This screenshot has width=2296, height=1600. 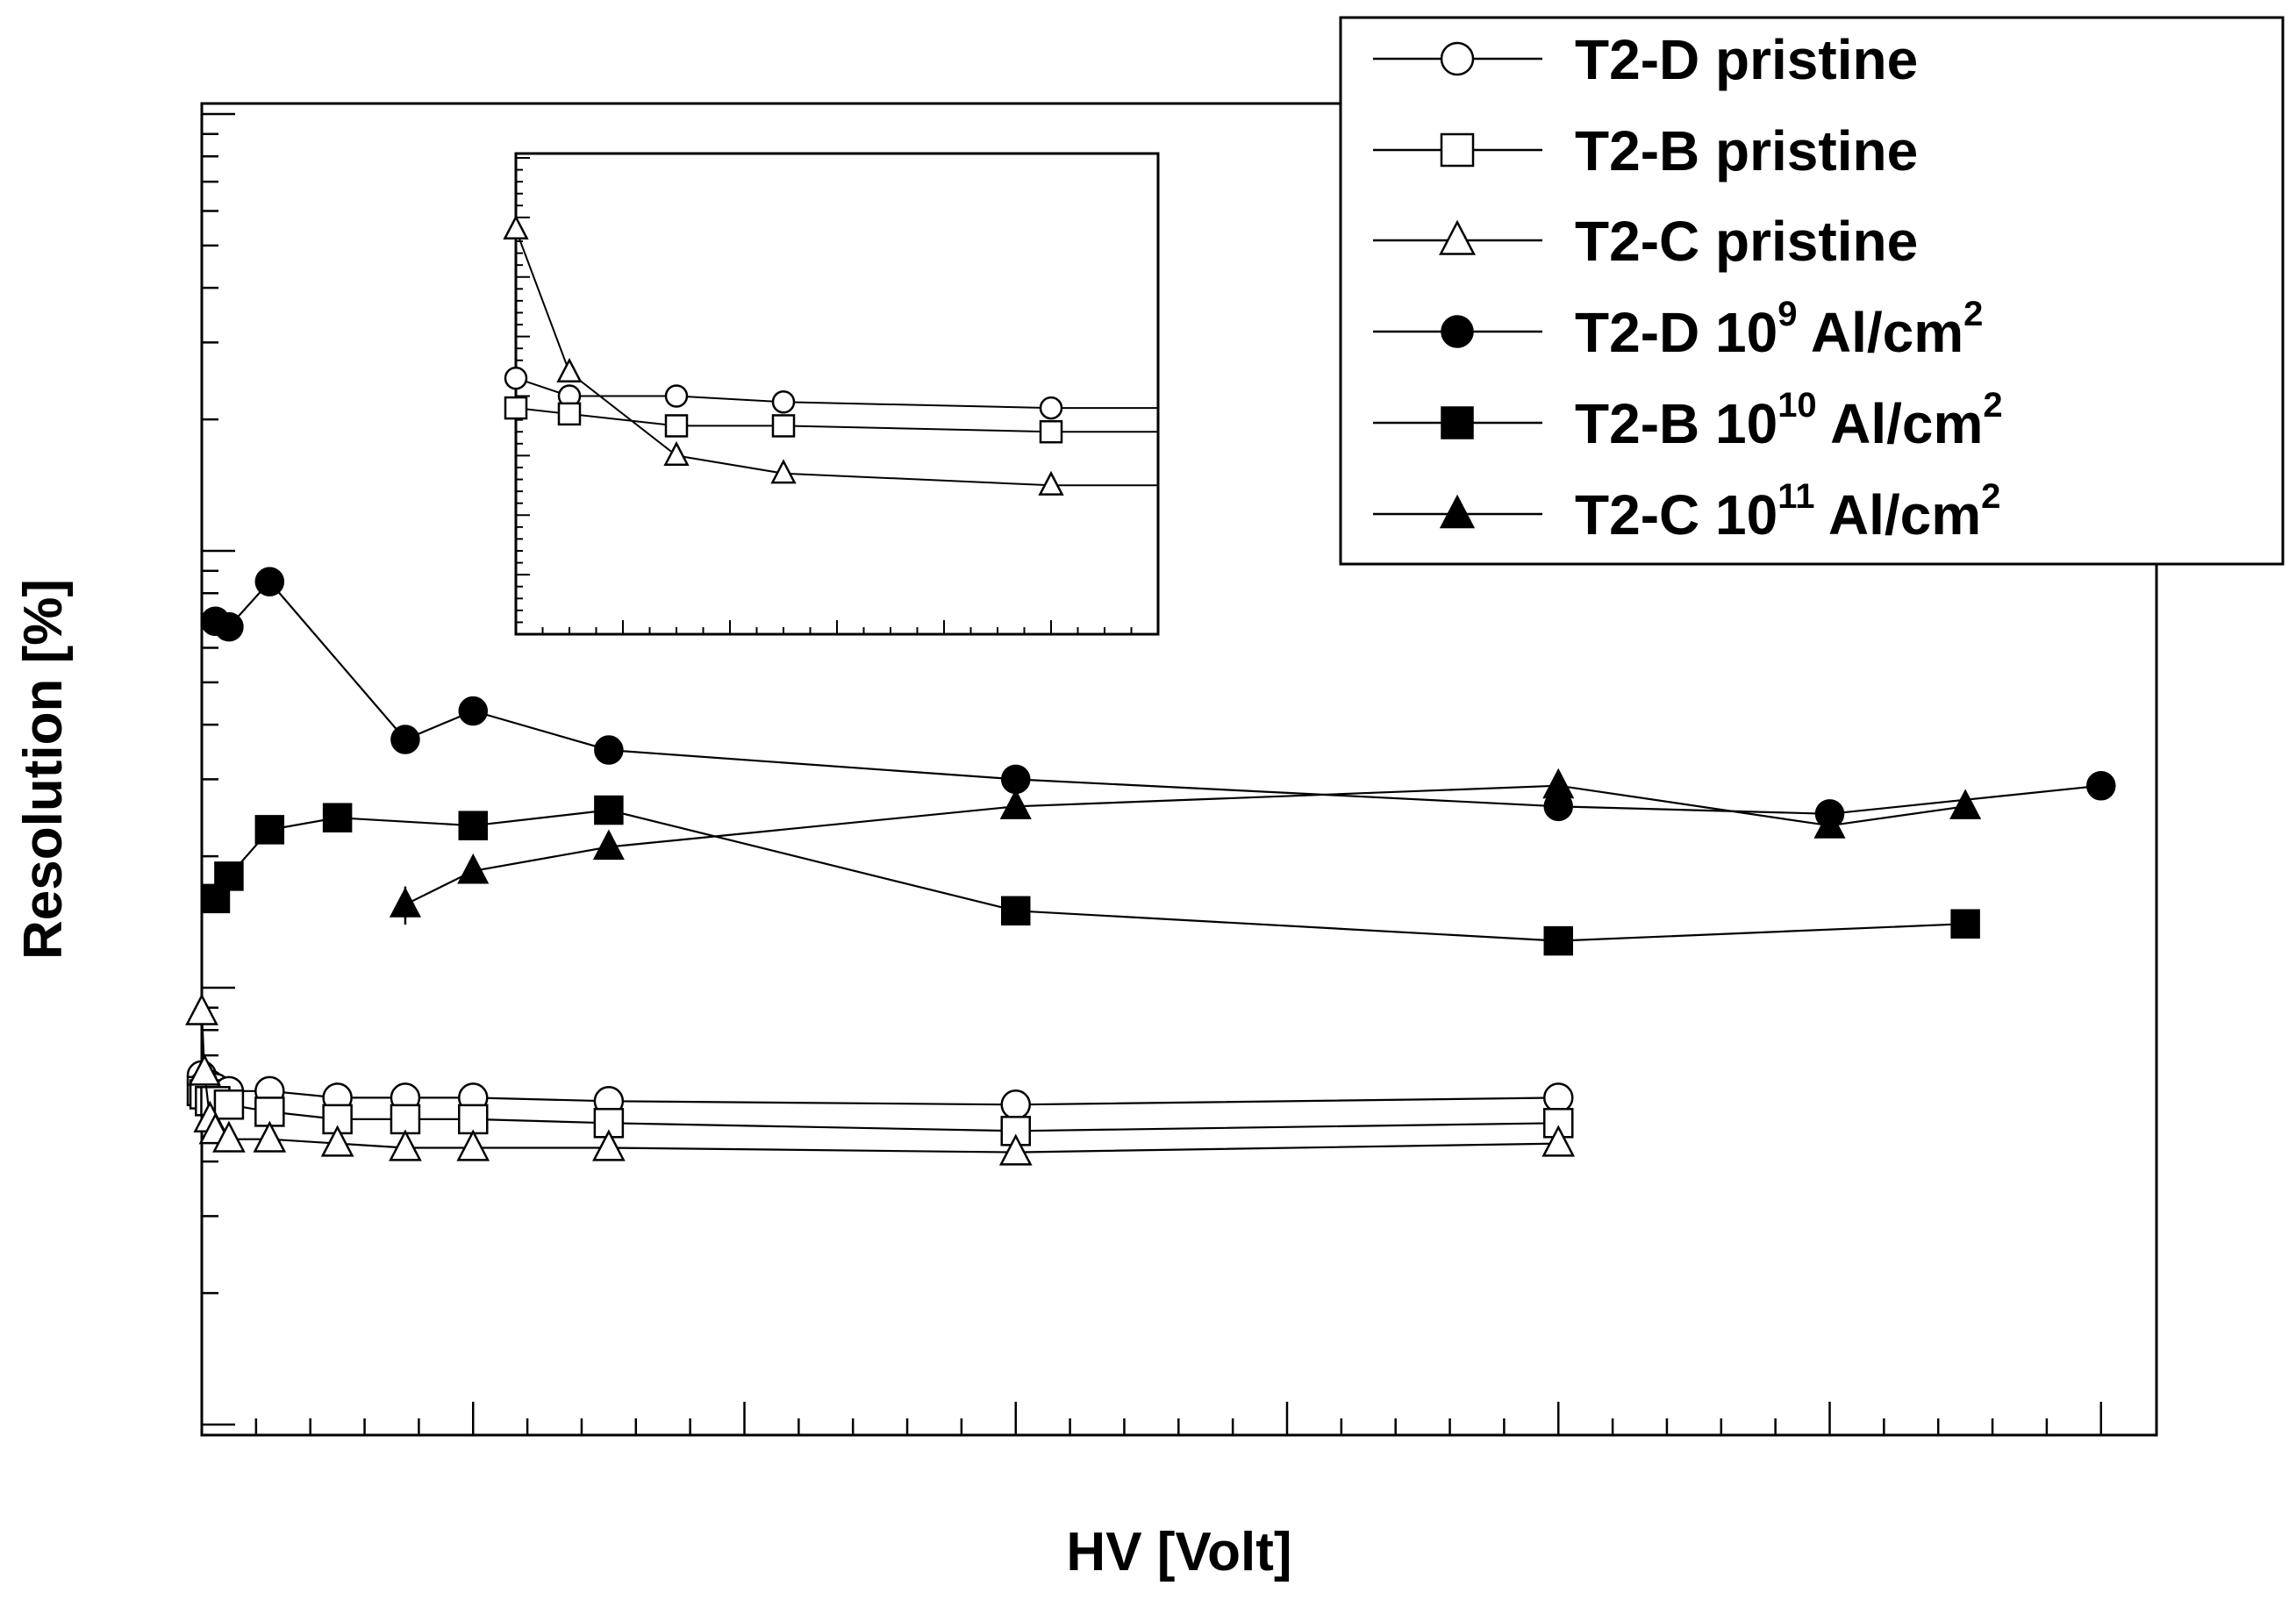 I want to click on legend-item-5: T2-C 1011 Al/cm2, so click(x=1686, y=511).